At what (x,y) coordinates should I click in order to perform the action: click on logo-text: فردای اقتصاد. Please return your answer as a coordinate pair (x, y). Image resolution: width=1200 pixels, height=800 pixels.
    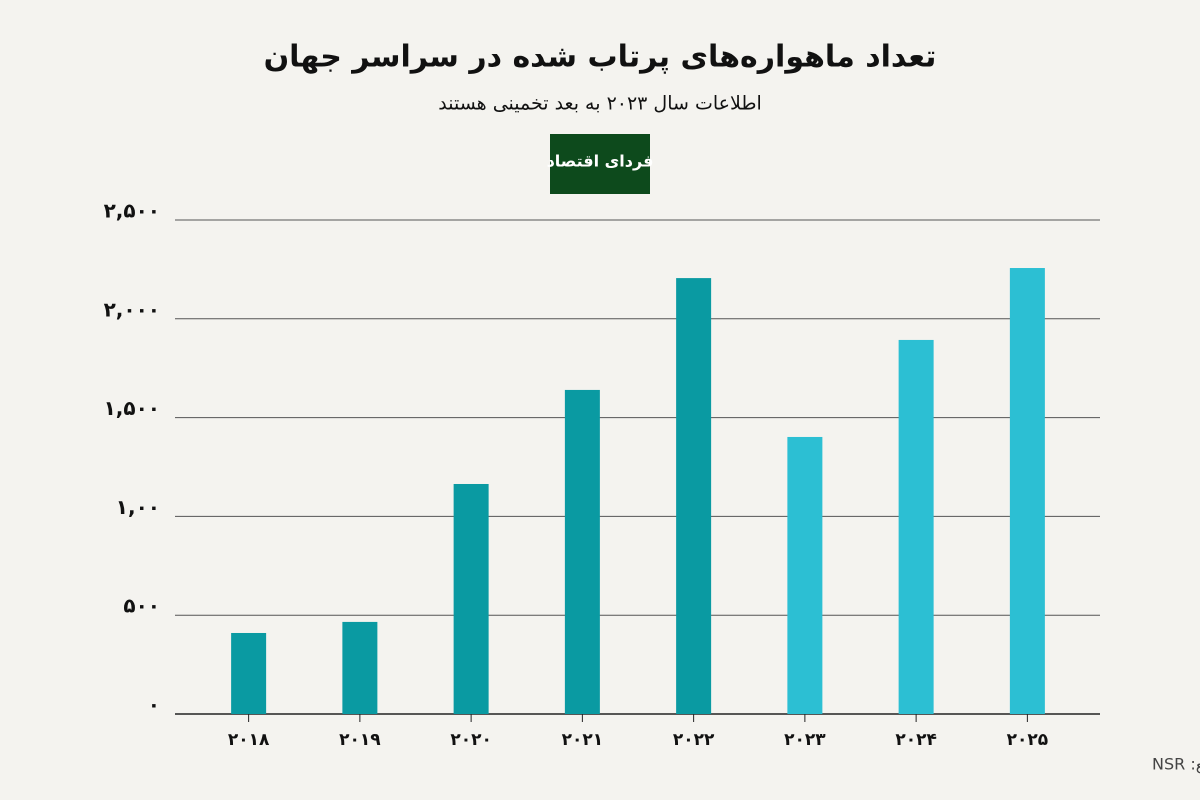
    Looking at the image, I should click on (600, 161).